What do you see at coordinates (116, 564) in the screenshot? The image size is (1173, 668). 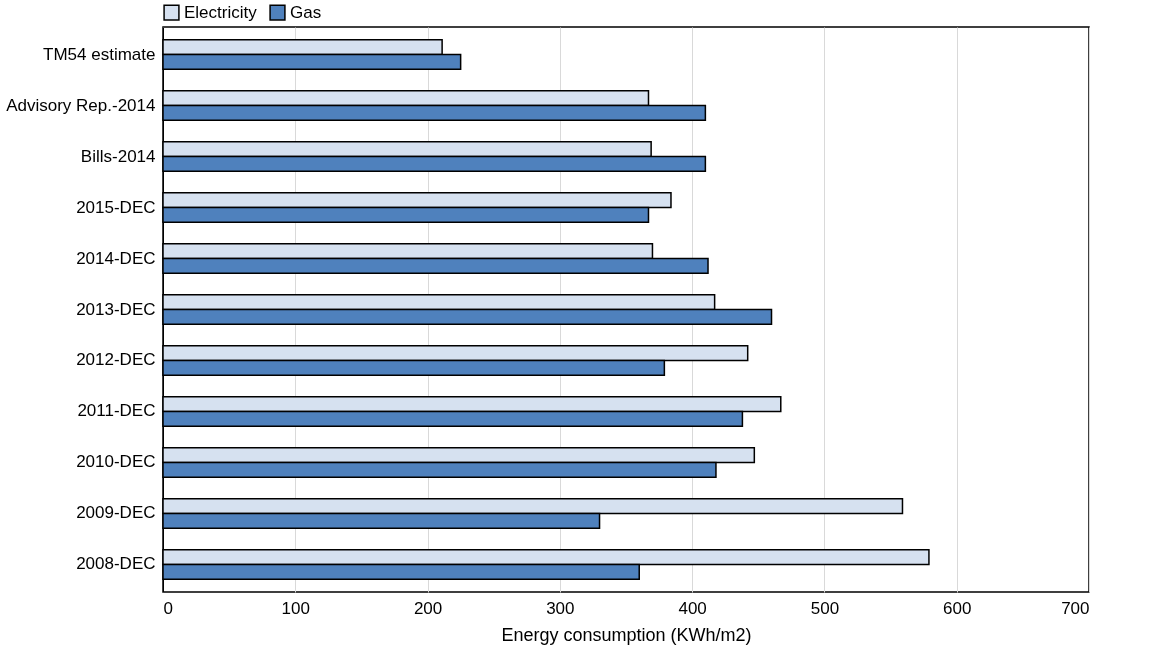 I see `y-tick-label: 2008-DEC` at bounding box center [116, 564].